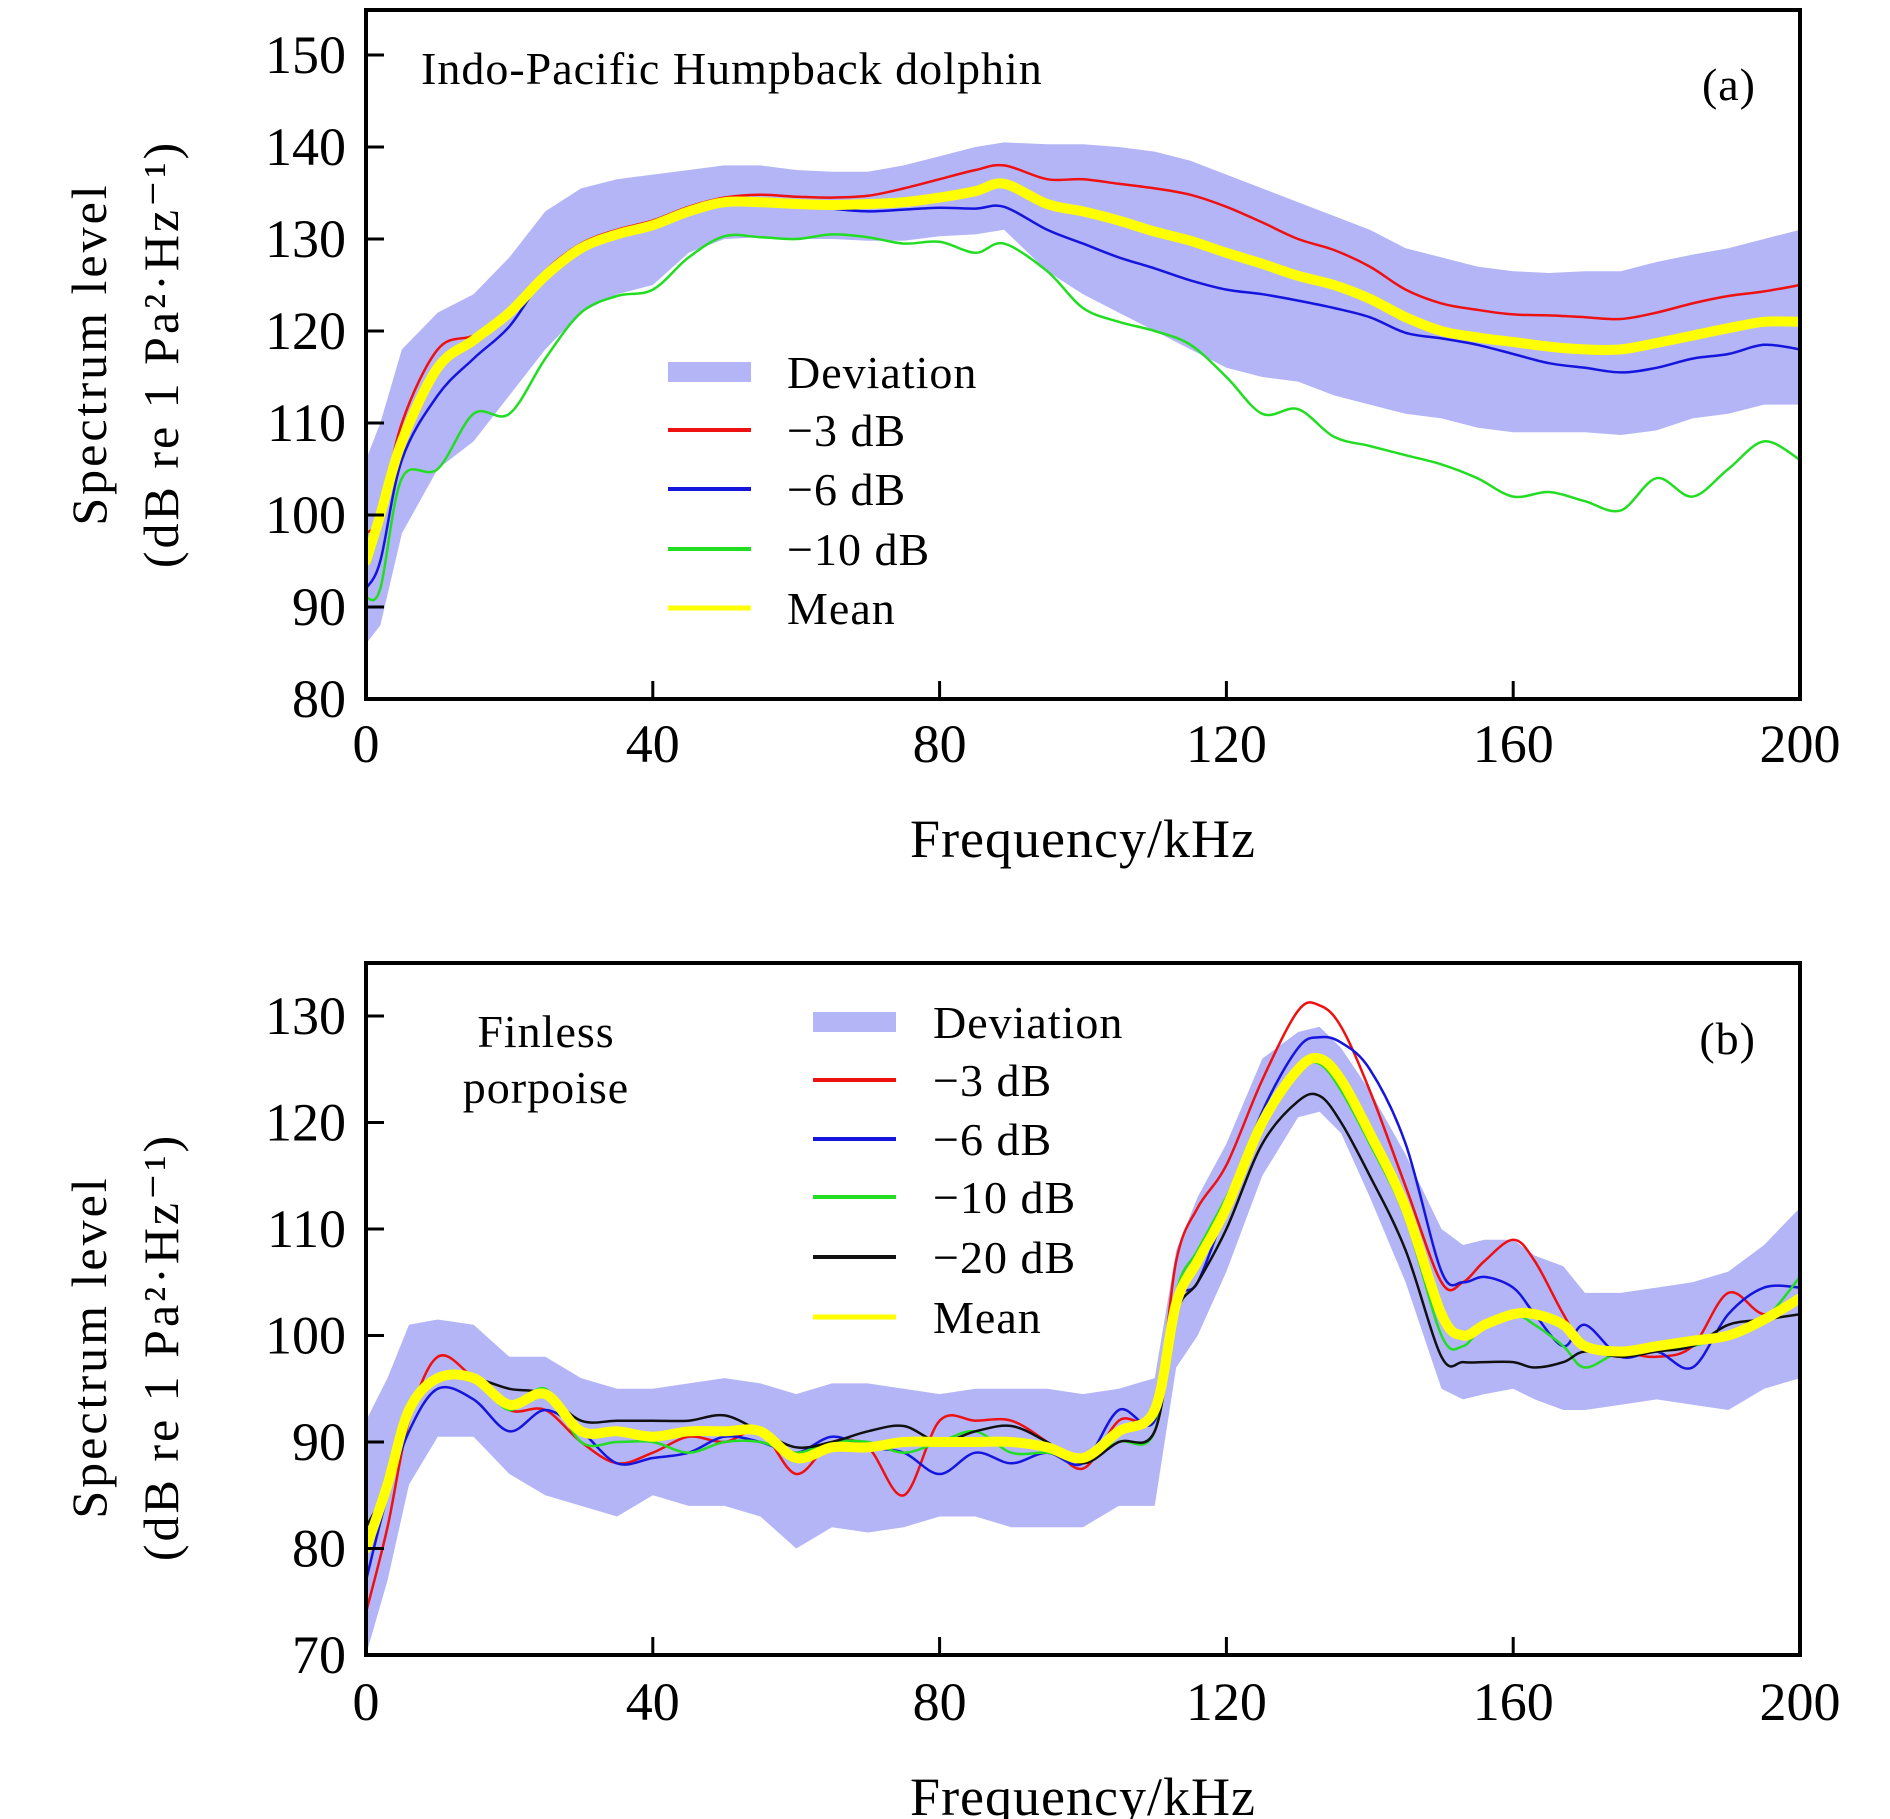 The width and height of the screenshot is (1890, 1819). Describe the element at coordinates (1083, 839) in the screenshot. I see `panel-a-xlabel: Frequency/kHz` at that location.